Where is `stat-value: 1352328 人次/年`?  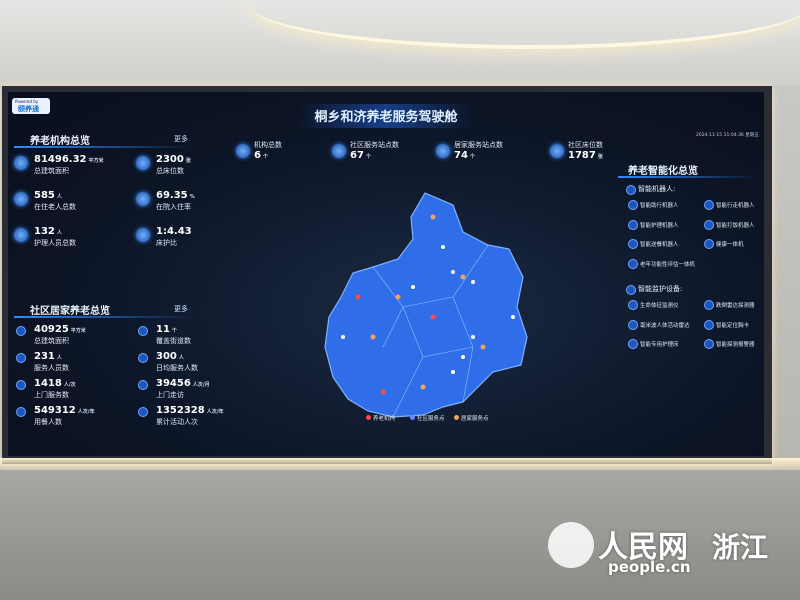 stat-value: 1352328 人次/年 is located at coordinates (190, 410).